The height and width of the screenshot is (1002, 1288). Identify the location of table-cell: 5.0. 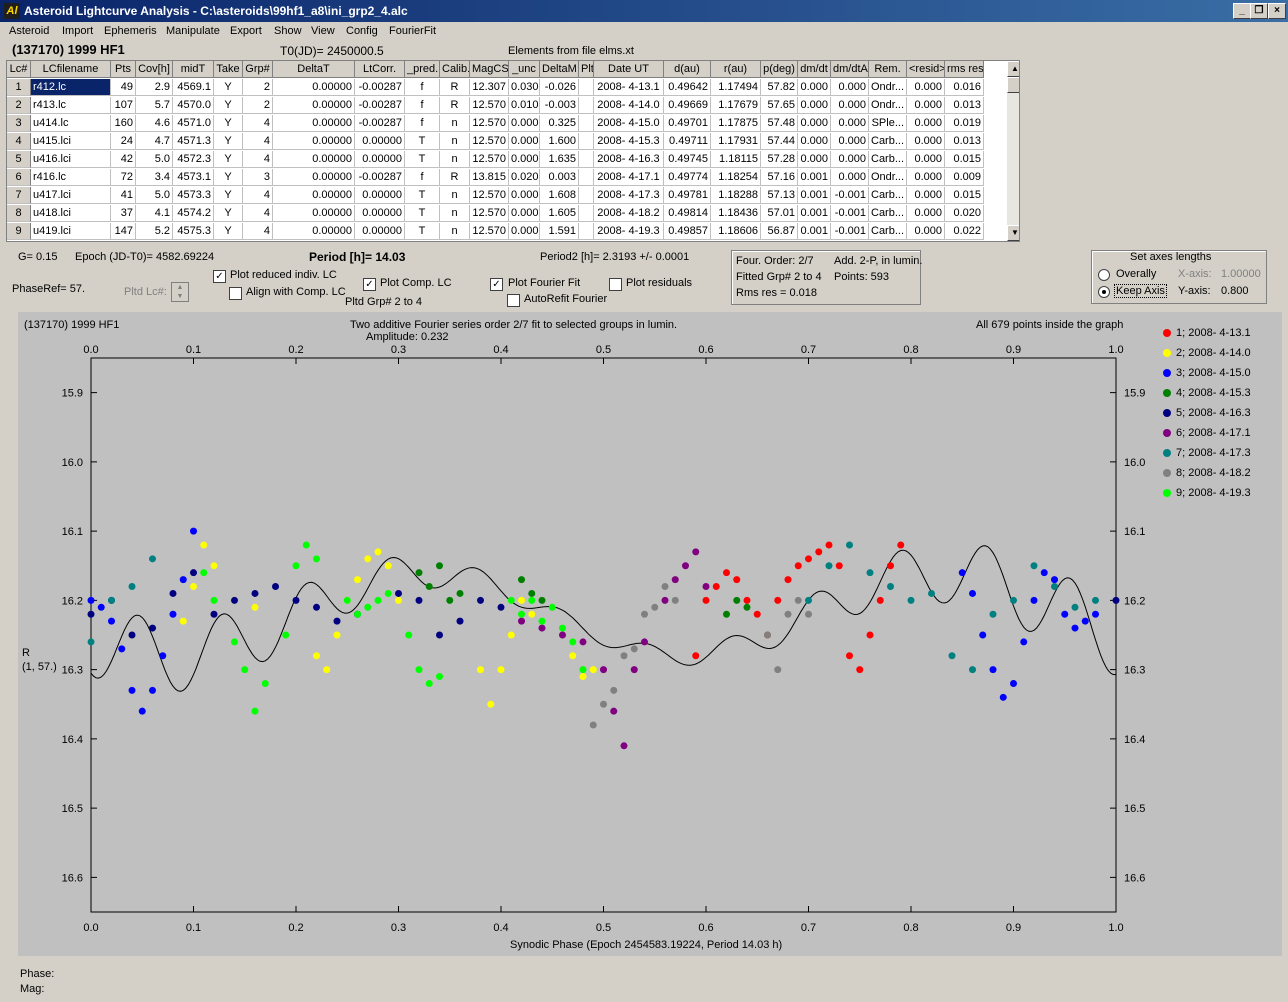
(154, 159).